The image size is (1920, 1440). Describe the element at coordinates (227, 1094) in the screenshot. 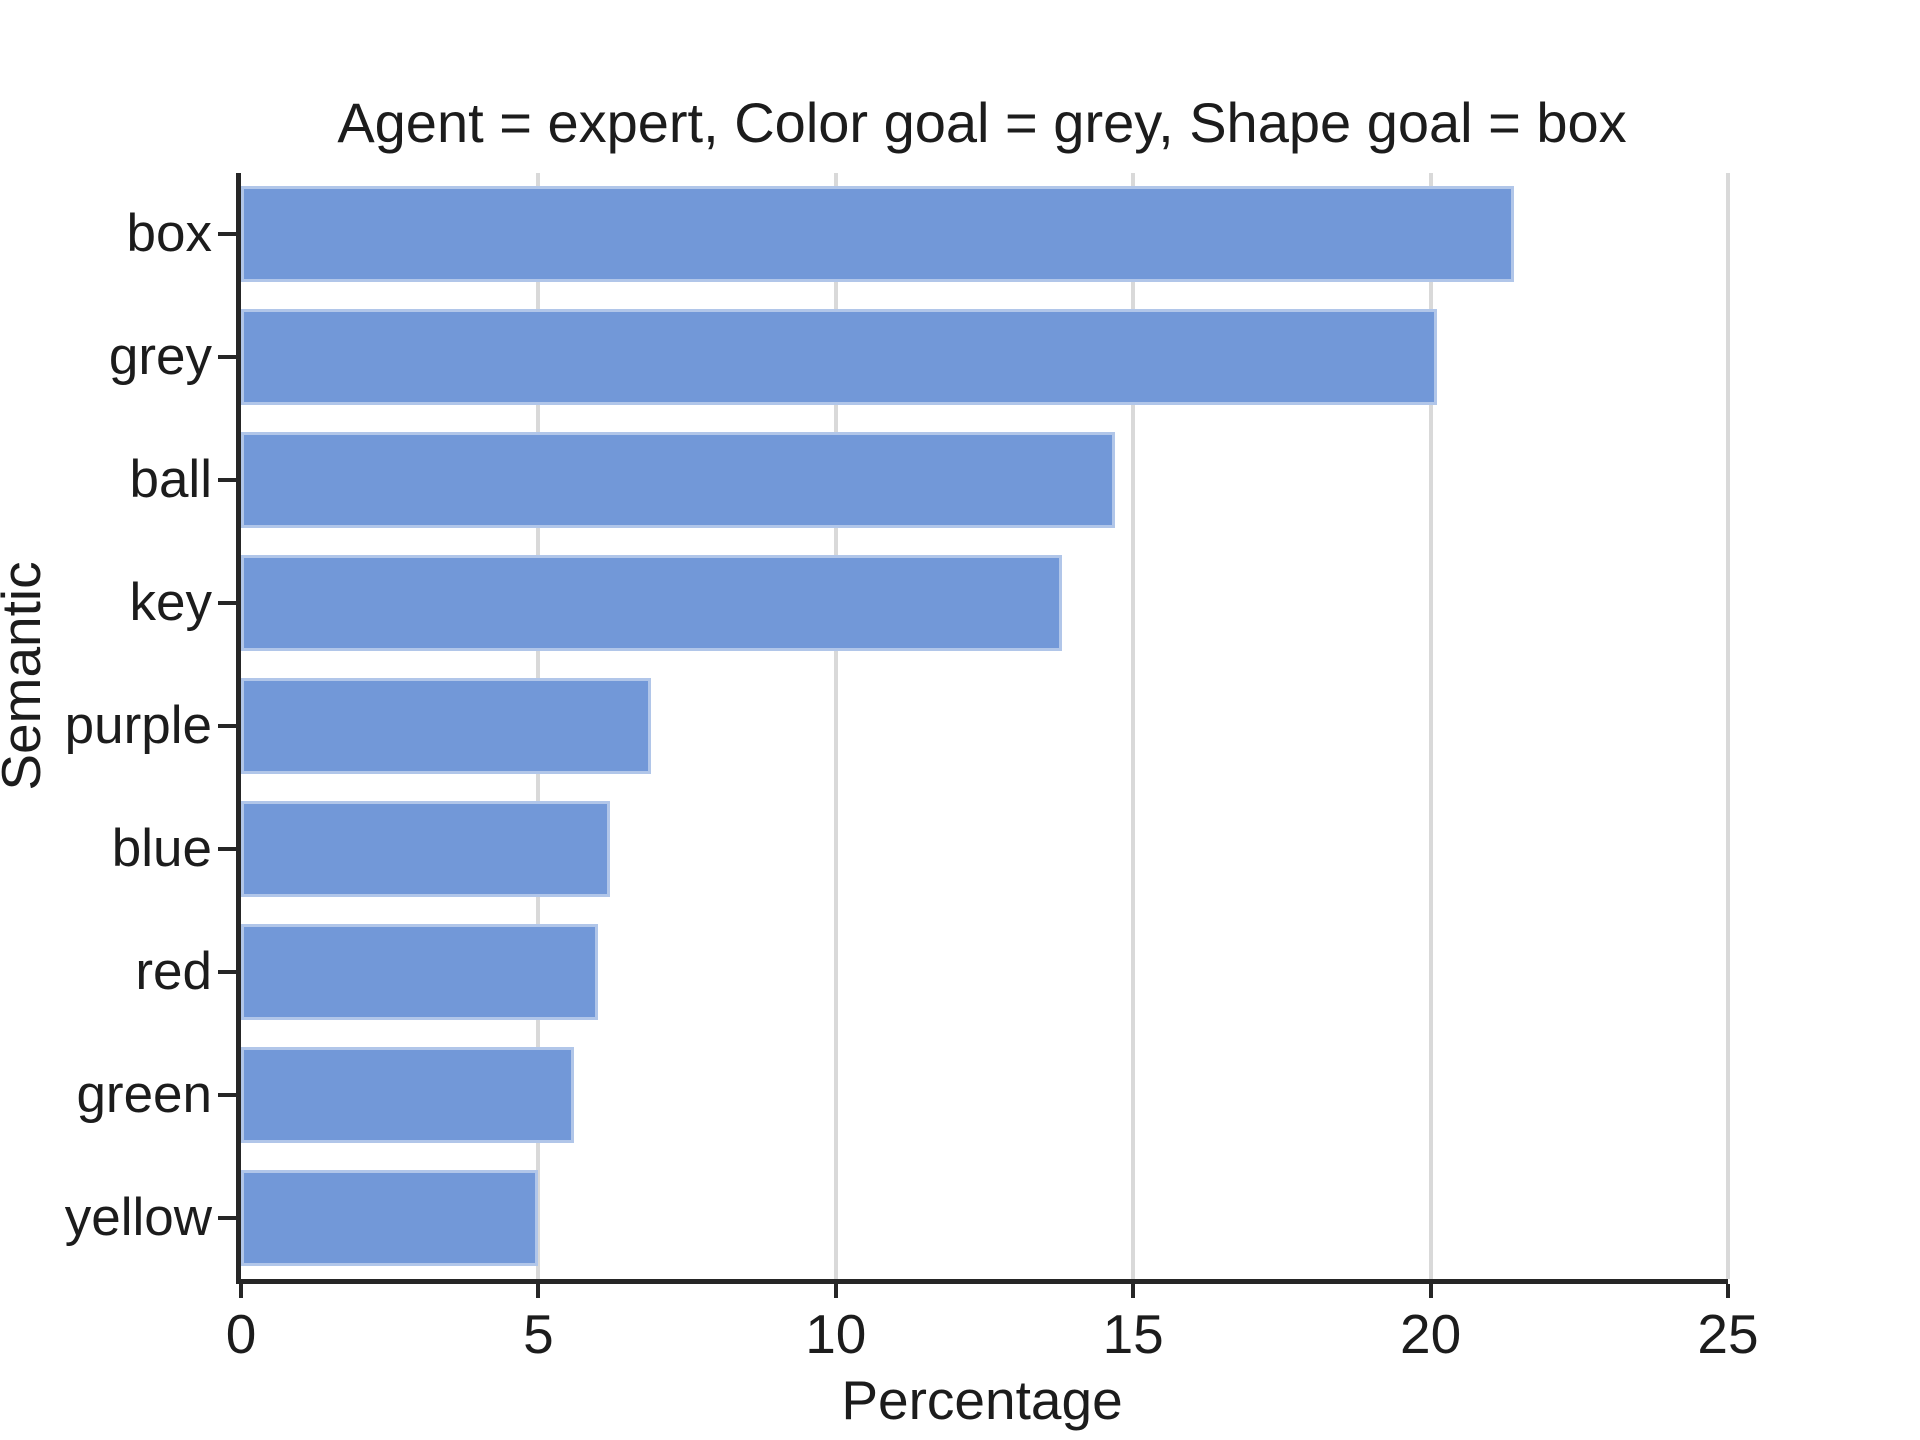

I see `y-tick-mark-green` at that location.